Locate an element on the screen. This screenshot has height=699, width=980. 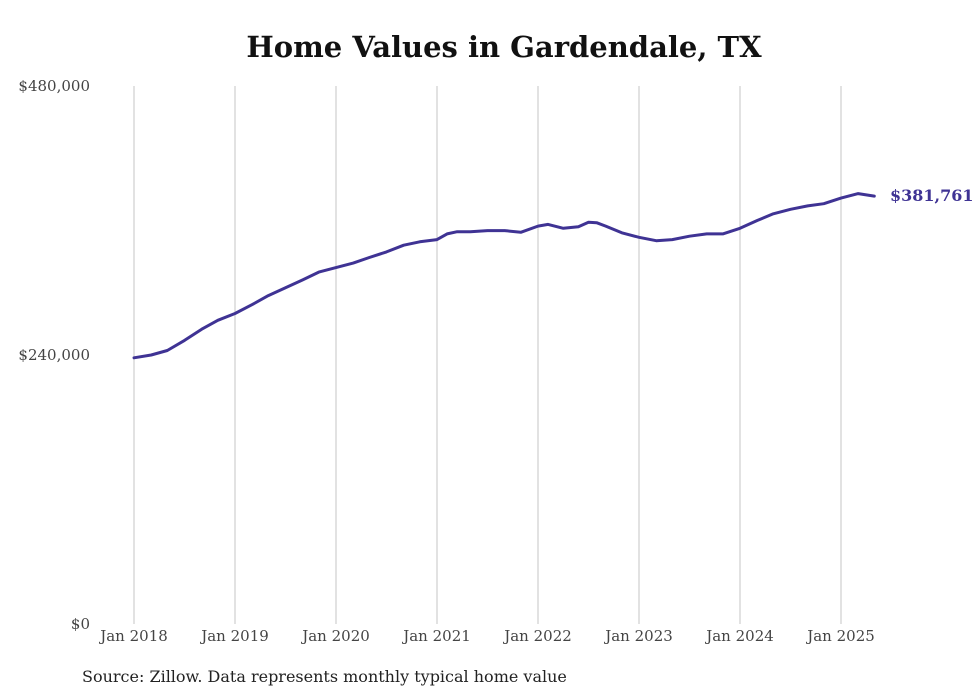
x-tick-label: Jan 2023 is located at coordinates (638, 636).